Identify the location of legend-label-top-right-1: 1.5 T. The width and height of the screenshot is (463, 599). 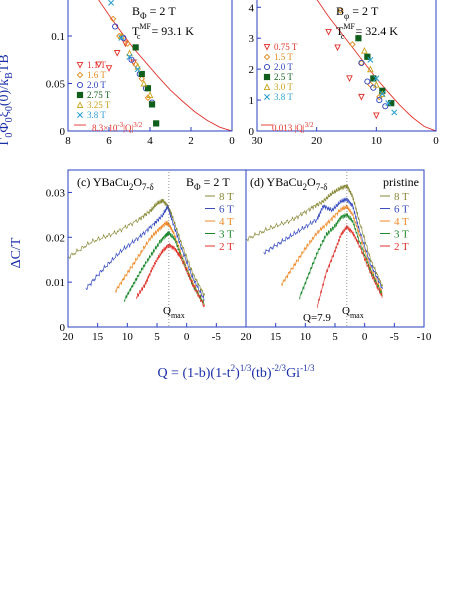
(283, 57).